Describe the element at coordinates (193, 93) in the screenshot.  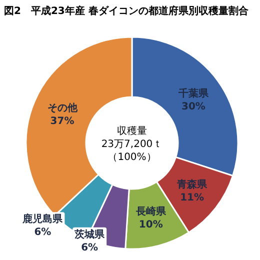
I see `slice-label: 千葉県` at that location.